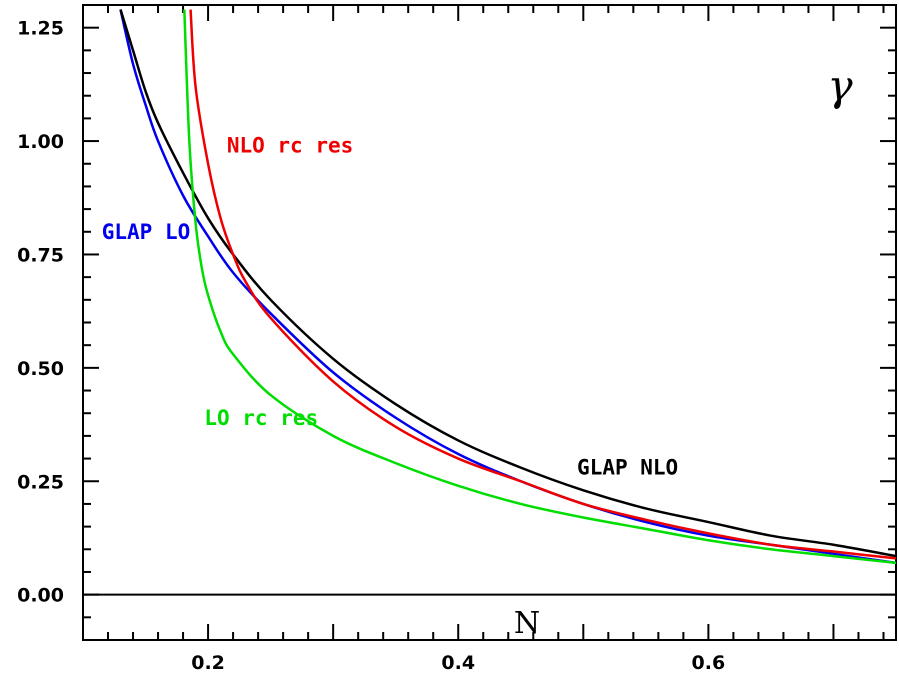  I want to click on x-tick-label: 0.4, so click(458, 663).